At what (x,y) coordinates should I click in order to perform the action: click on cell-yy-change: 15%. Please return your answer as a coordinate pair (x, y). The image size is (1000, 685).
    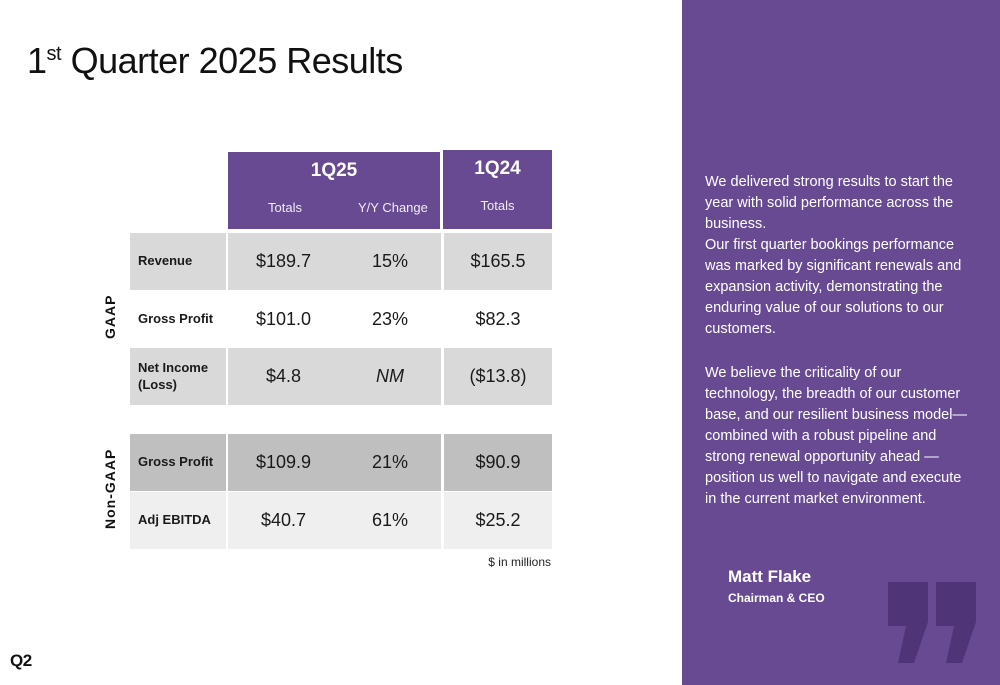
    Looking at the image, I should click on (390, 261).